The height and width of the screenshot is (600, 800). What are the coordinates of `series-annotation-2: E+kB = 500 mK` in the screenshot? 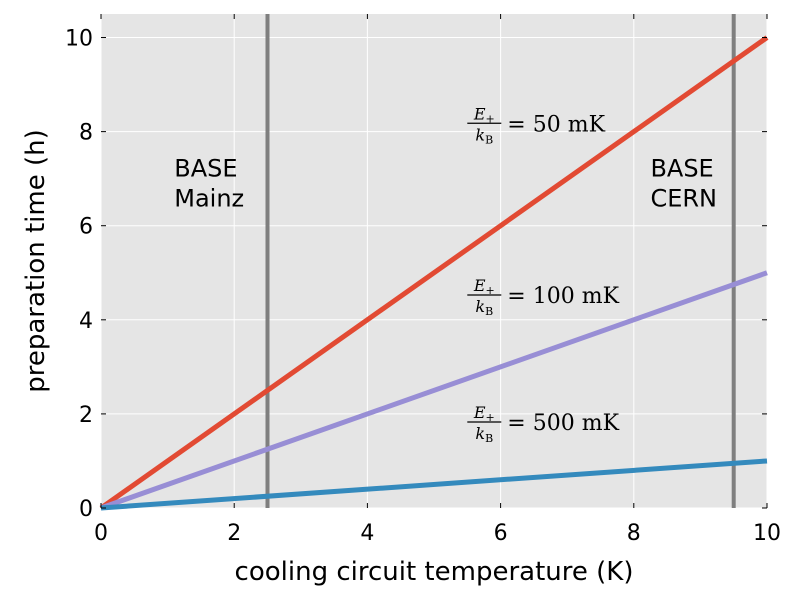 It's located at (543, 424).